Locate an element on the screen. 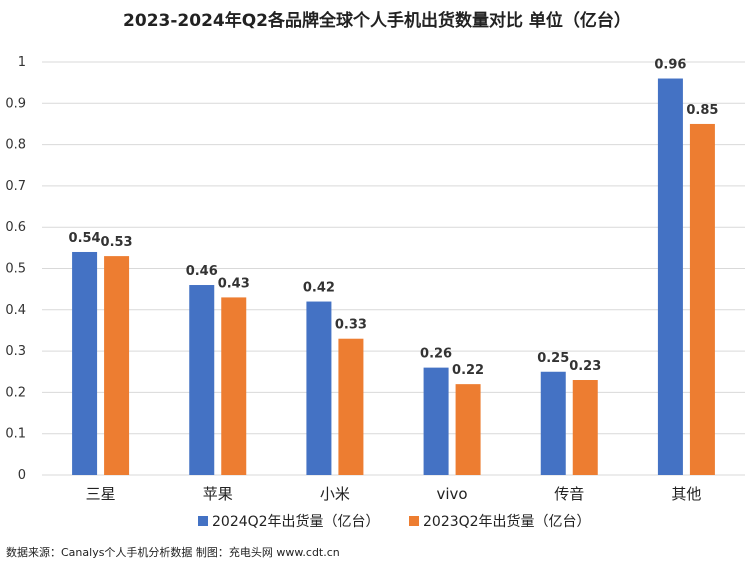  x-category-label: 其他 is located at coordinates (686, 494).